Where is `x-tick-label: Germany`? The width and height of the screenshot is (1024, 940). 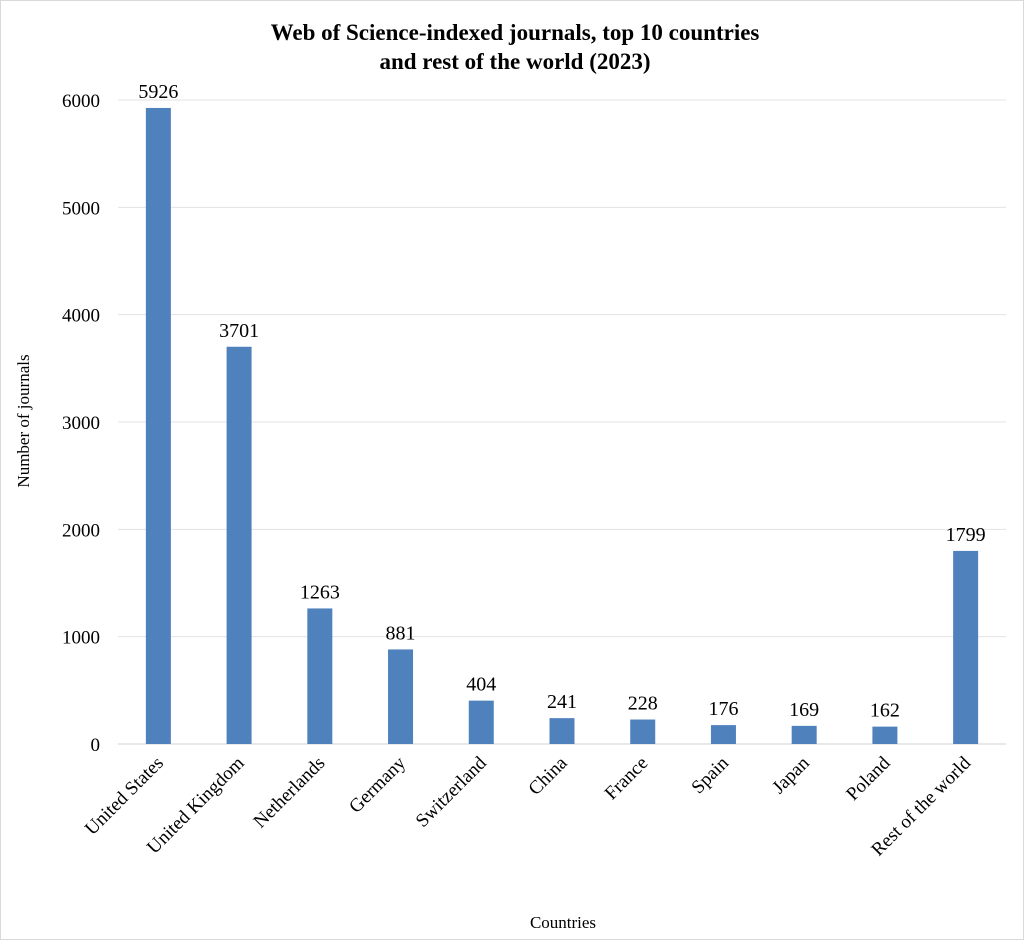
x-tick-label: Germany is located at coordinates (377, 784).